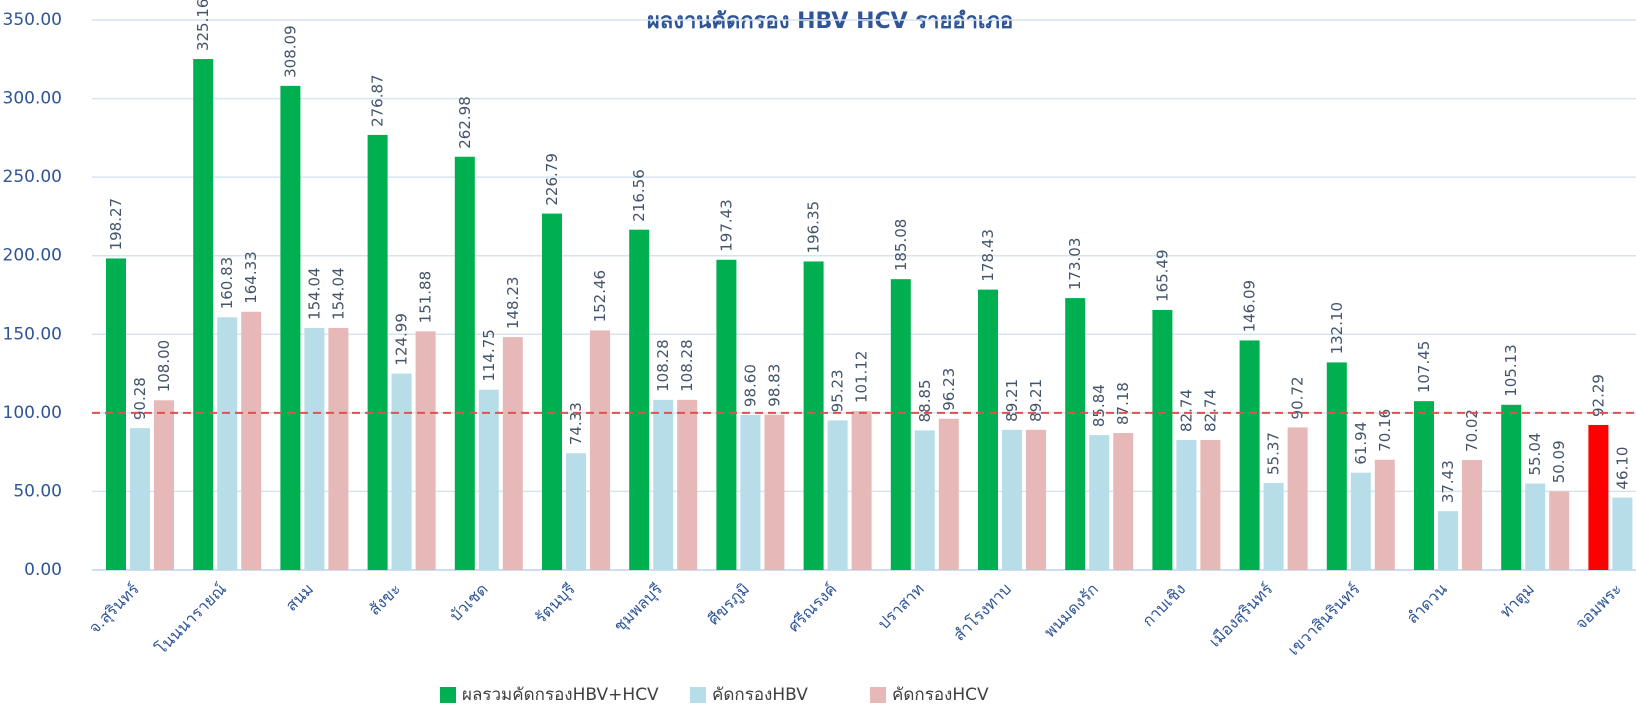 The width and height of the screenshot is (1636, 707). I want to click on value-label: 74.33, so click(576, 423).